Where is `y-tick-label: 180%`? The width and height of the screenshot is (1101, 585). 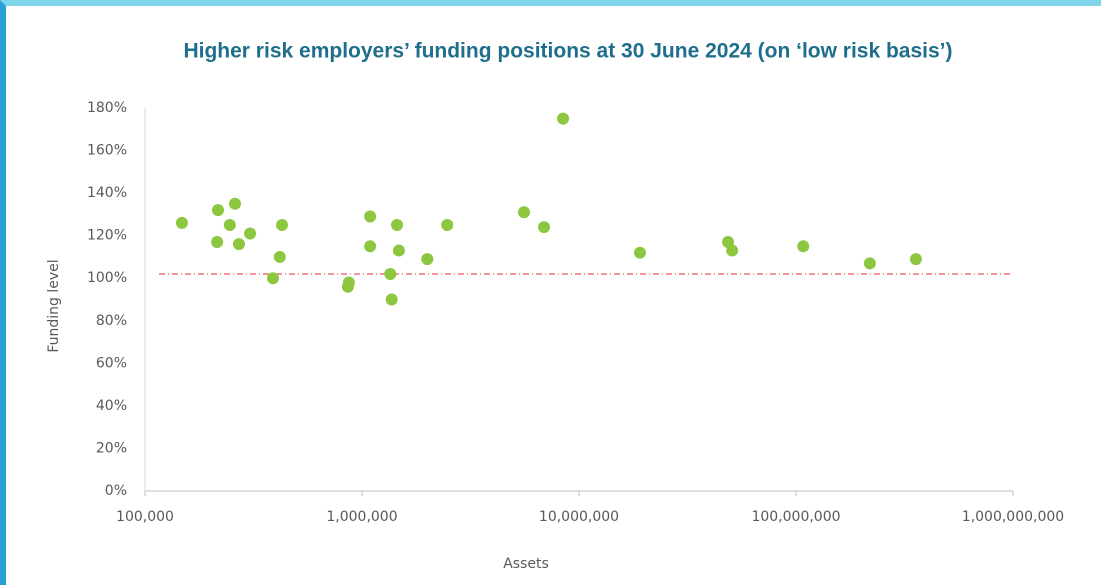
y-tick-label: 180% is located at coordinates (107, 108).